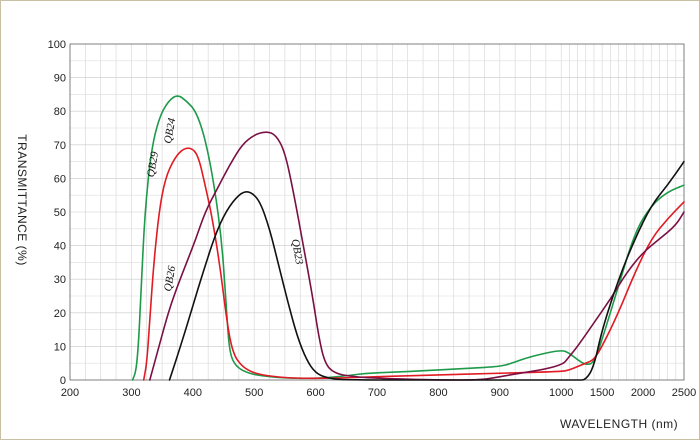  I want to click on x-tick-label: 500, so click(254, 393).